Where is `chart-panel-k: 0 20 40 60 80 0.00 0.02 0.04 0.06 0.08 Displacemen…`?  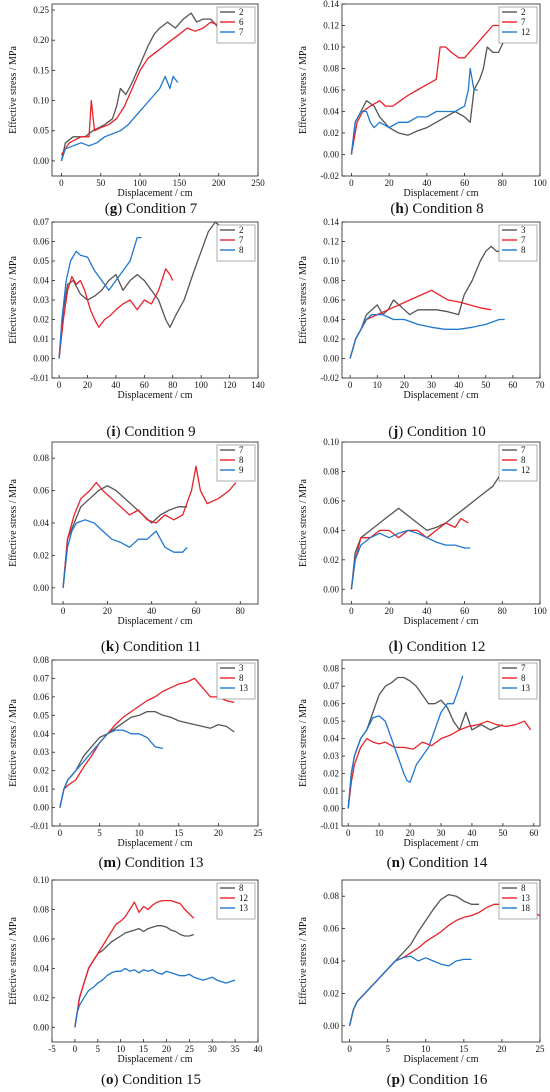
chart-panel-k: 0 20 40 60 80 0.00 0.02 0.04 0.06 0.08 Displacemen… is located at coordinates (133, 548).